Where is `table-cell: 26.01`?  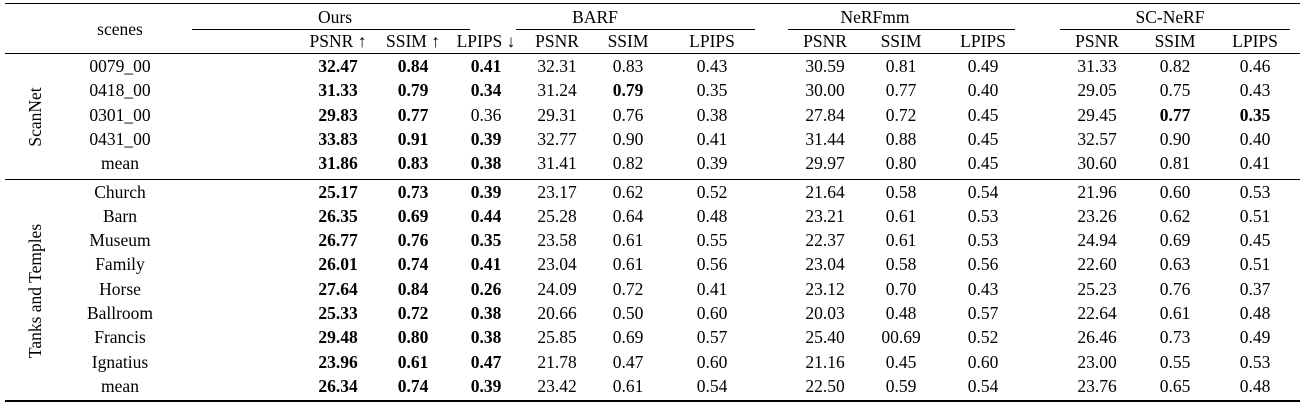 table-cell: 26.01 is located at coordinates (338, 264).